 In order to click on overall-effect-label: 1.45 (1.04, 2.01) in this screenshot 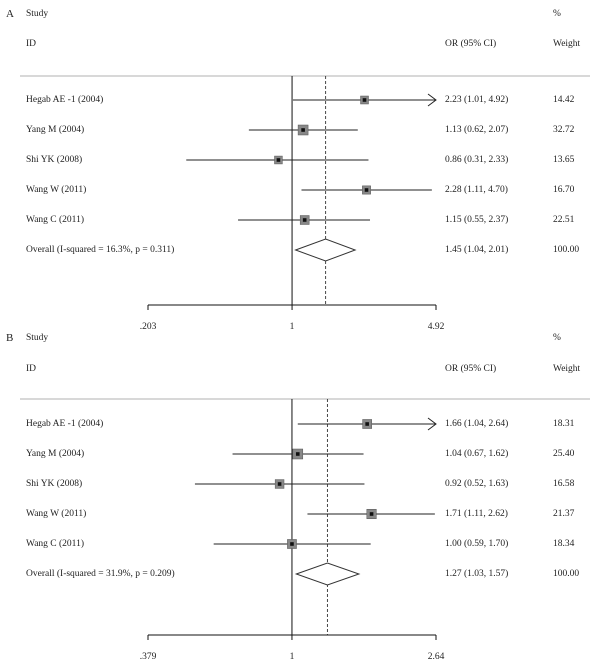, I will do `click(476, 249)`.